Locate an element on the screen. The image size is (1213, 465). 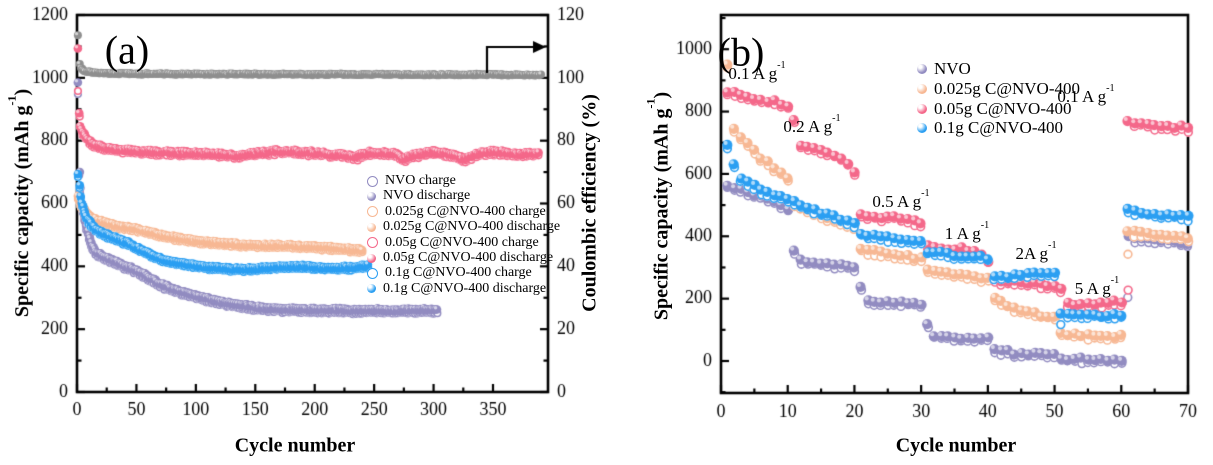
panel-b-xlabel: Cycle number is located at coordinates (956, 445).